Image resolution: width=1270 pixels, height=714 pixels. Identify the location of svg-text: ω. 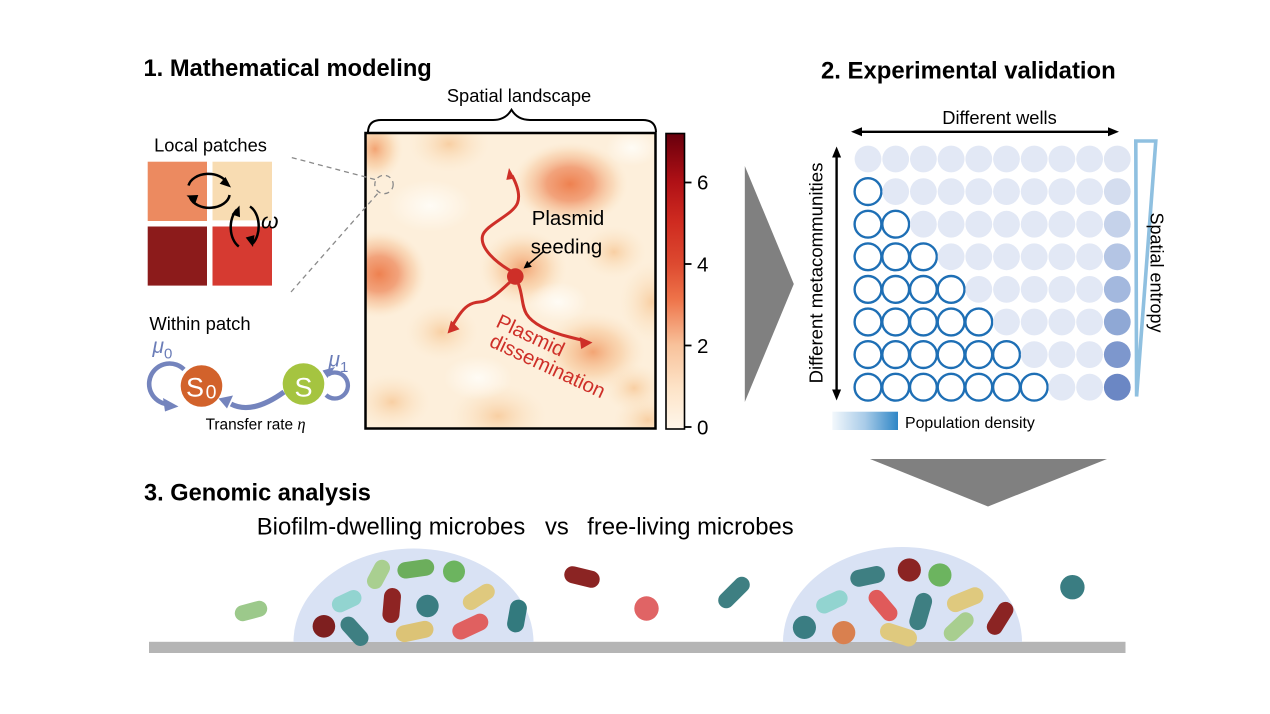
(270, 220).